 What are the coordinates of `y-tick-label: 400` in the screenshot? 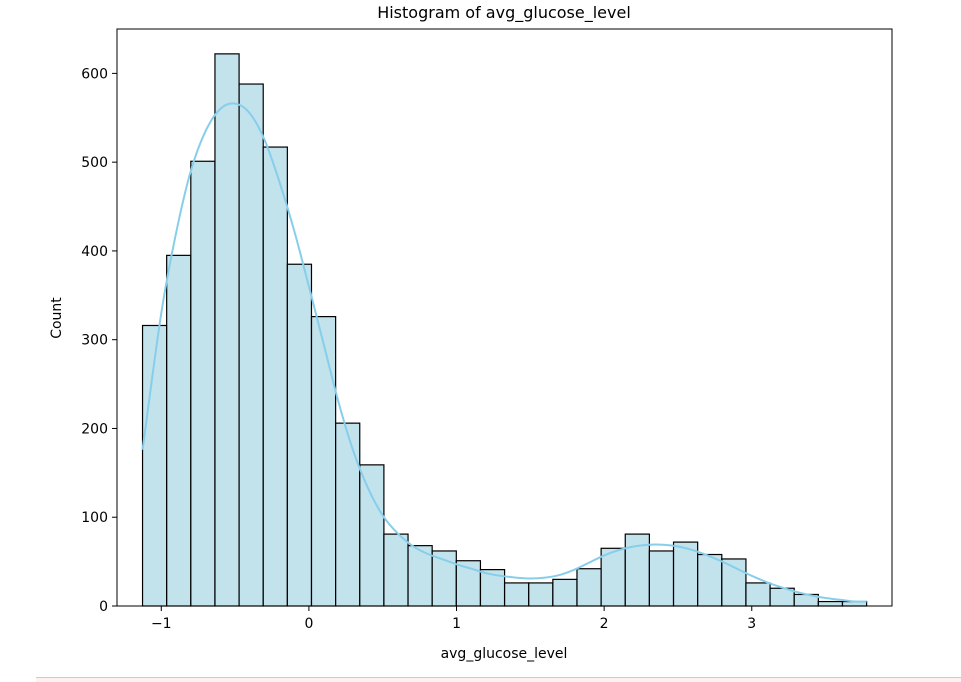 It's located at (94, 252).